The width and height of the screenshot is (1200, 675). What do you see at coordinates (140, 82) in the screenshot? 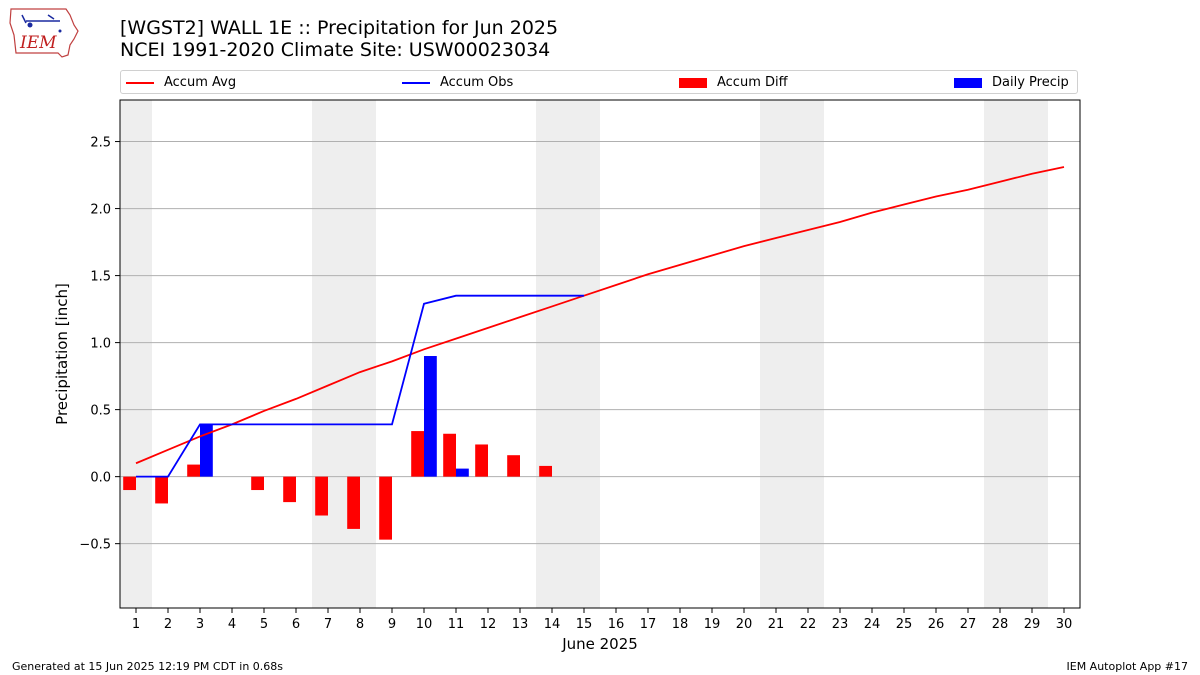
I see `legend-swatch-accum-avg` at bounding box center [140, 82].